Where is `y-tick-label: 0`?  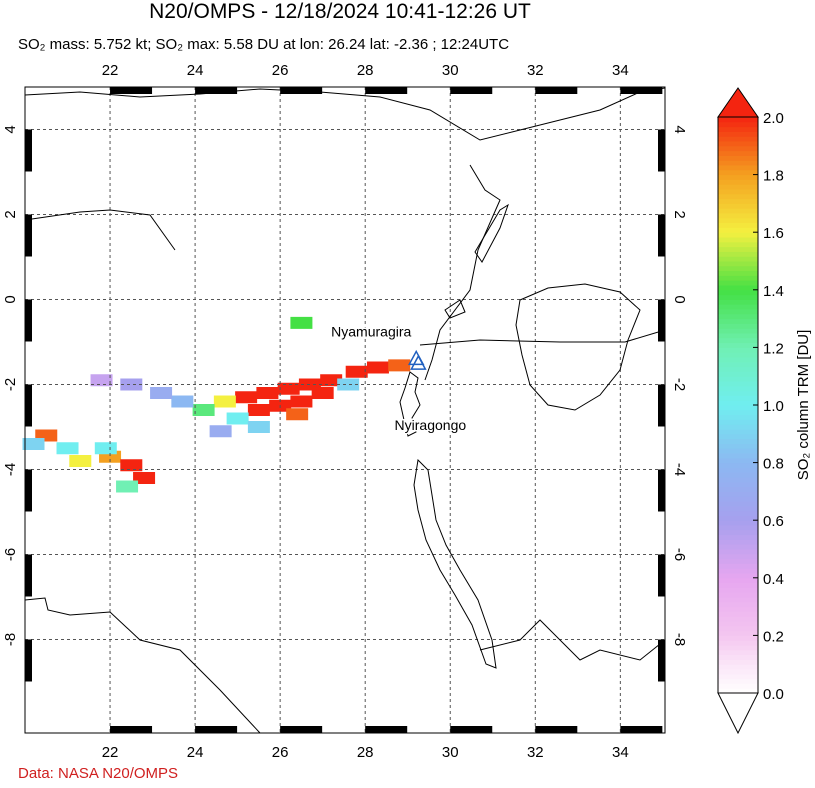 y-tick-label: 0 is located at coordinates (679, 299).